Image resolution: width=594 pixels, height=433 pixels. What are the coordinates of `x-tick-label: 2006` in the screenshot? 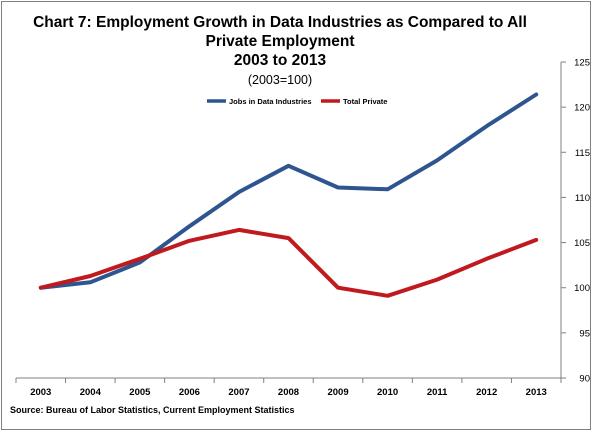 It's located at (189, 392).